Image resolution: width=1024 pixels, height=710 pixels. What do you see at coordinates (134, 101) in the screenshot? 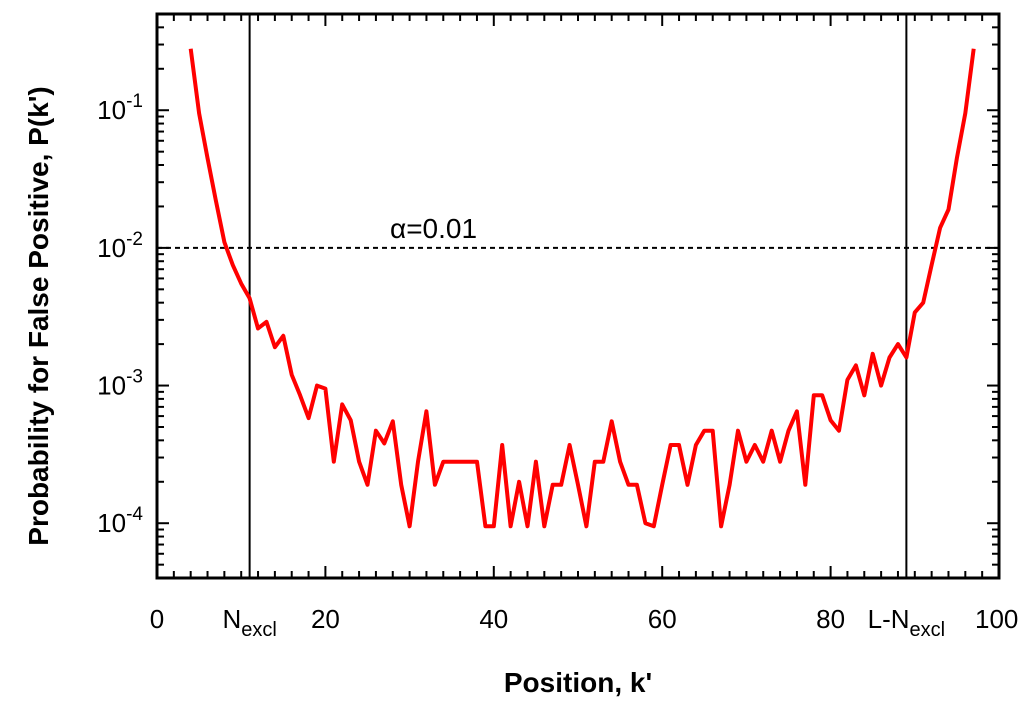
I see `tick-exponent: -1` at bounding box center [134, 101].